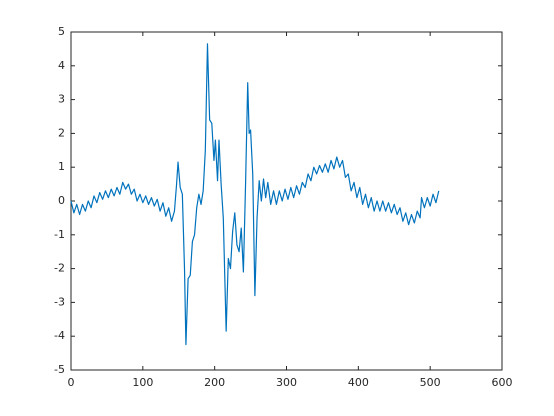  Describe the element at coordinates (61, 200) in the screenshot. I see `y-tick-label: 0` at that location.